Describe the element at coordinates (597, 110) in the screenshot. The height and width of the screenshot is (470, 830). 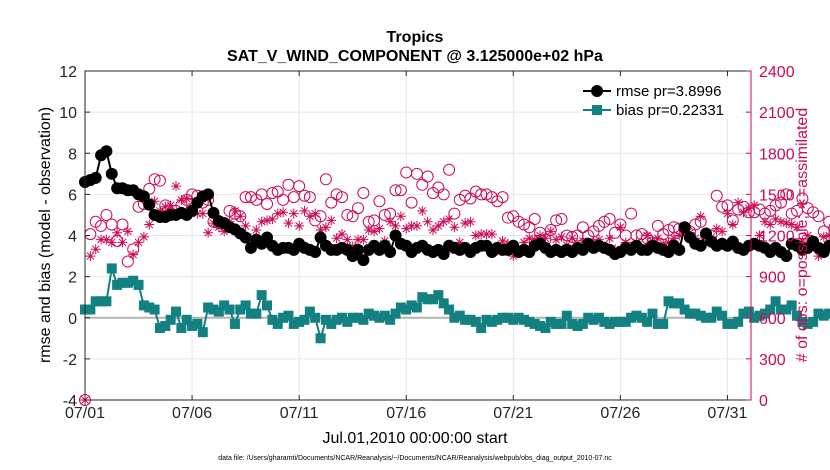
I see `legend-bias-marker` at that location.